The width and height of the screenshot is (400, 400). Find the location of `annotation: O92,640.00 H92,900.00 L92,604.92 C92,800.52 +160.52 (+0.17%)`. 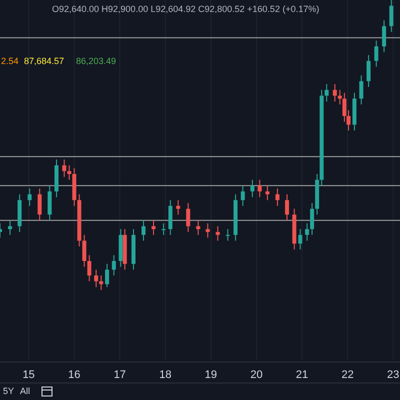

annotation: O92,640.00 H92,900.00 L92,604.92 C92,800.52 +160.52 (+0.17%) is located at coordinates (186, 9).